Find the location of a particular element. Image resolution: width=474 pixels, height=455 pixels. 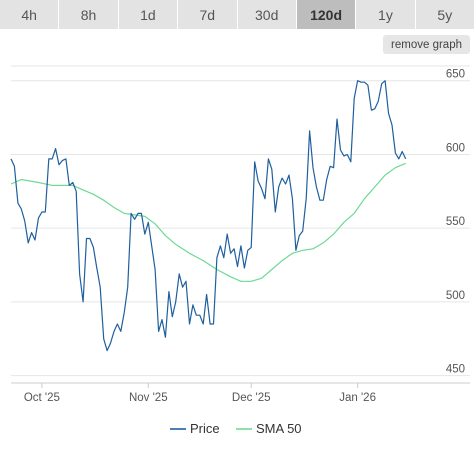

y-tick-label: 500 is located at coordinates (455, 296).